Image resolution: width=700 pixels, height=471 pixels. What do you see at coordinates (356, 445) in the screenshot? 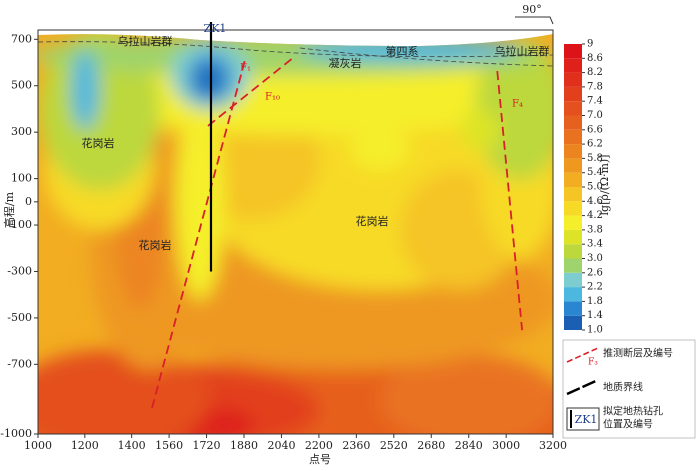
I see `x-tick-label: 2360` at bounding box center [356, 445].